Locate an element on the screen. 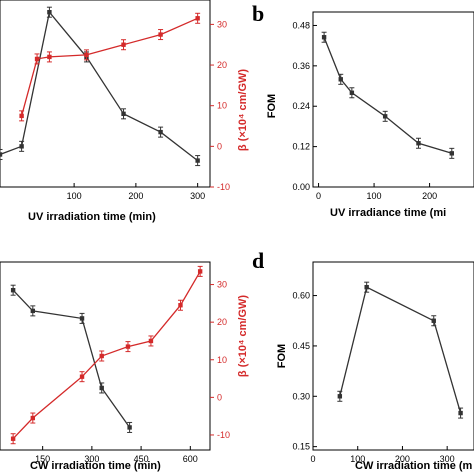  panel-d-frame is located at coordinates (393, 356).